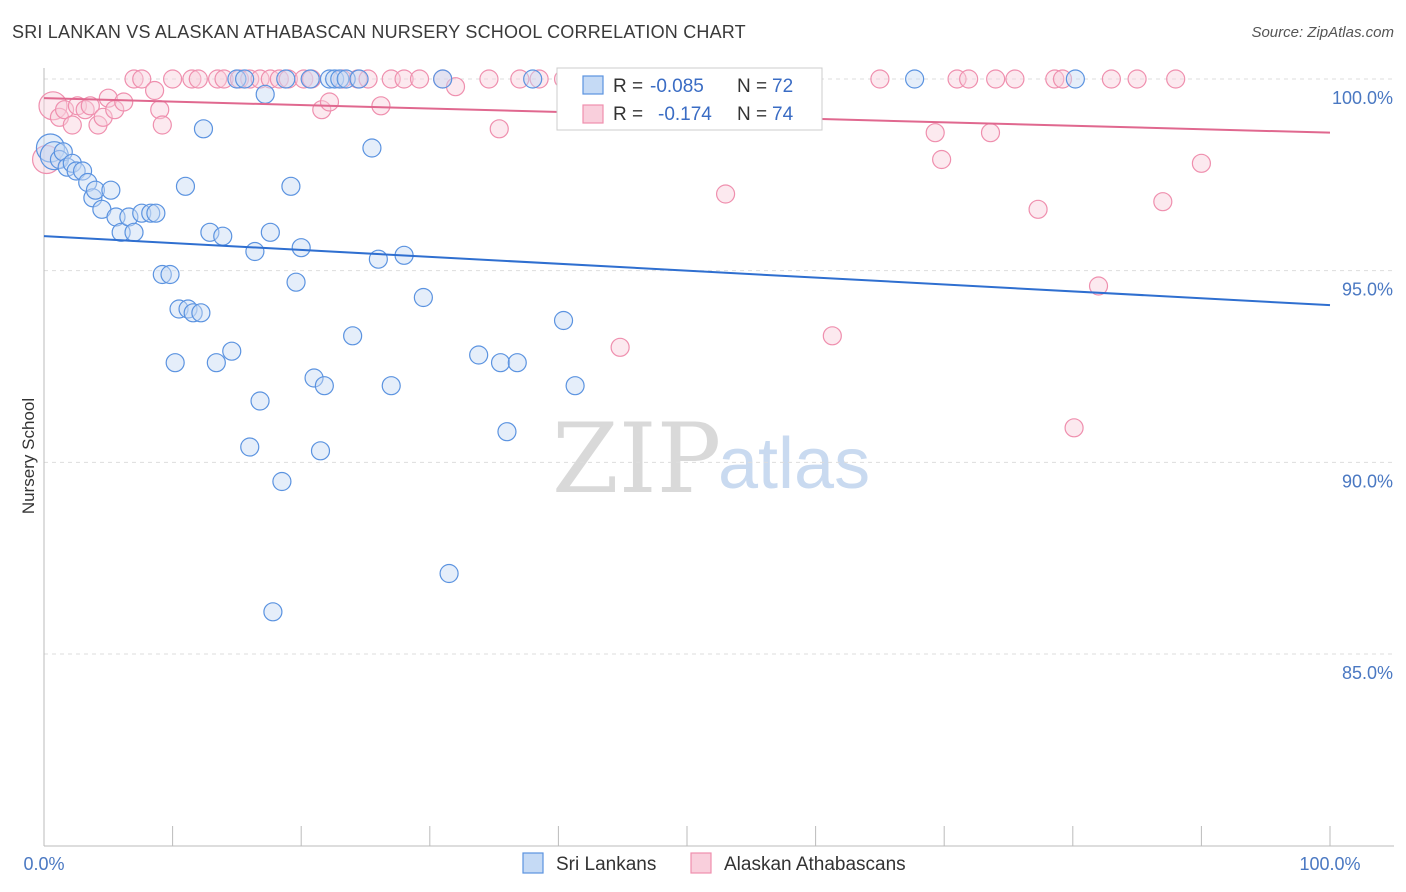 The image size is (1406, 892). What do you see at coordinates (43, 864) in the screenshot?
I see `x-tick-label-min: 0.0%` at bounding box center [43, 864].